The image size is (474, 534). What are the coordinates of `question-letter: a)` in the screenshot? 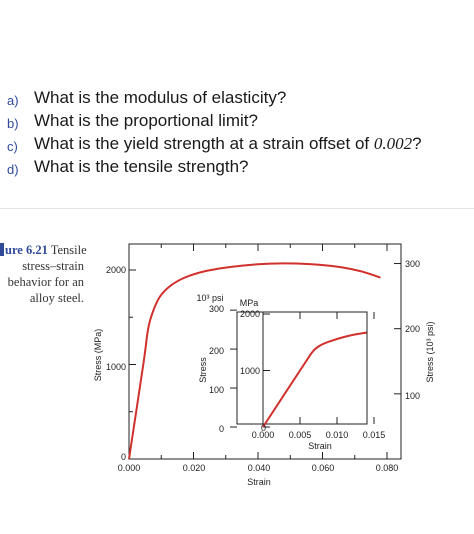 It's located at (13, 100).